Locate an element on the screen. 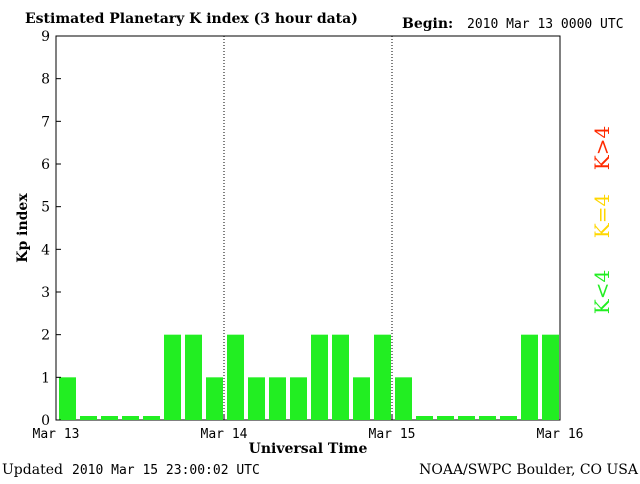 The width and height of the screenshot is (640, 484). x-tick-label: Mar 13 is located at coordinates (56, 434).